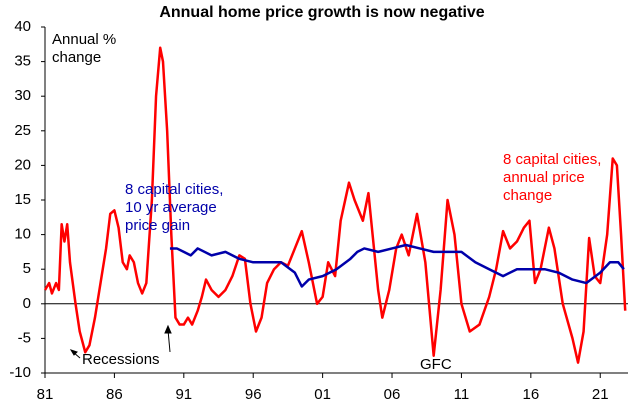 The width and height of the screenshot is (630, 410). Describe the element at coordinates (527, 195) in the screenshot. I see `series-label: change` at that location.